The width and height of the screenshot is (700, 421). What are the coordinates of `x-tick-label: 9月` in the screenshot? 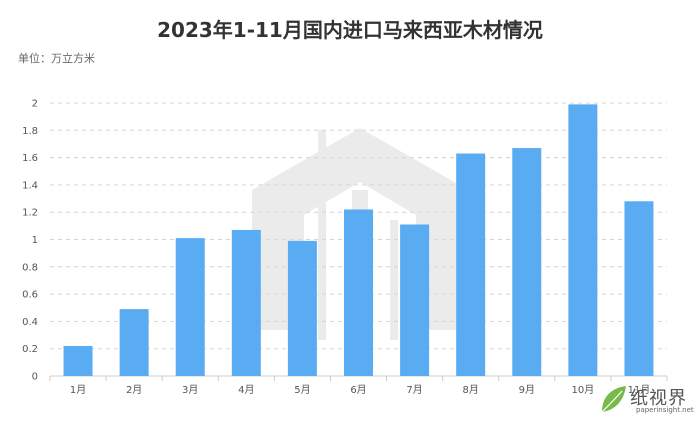 It's located at (527, 390).